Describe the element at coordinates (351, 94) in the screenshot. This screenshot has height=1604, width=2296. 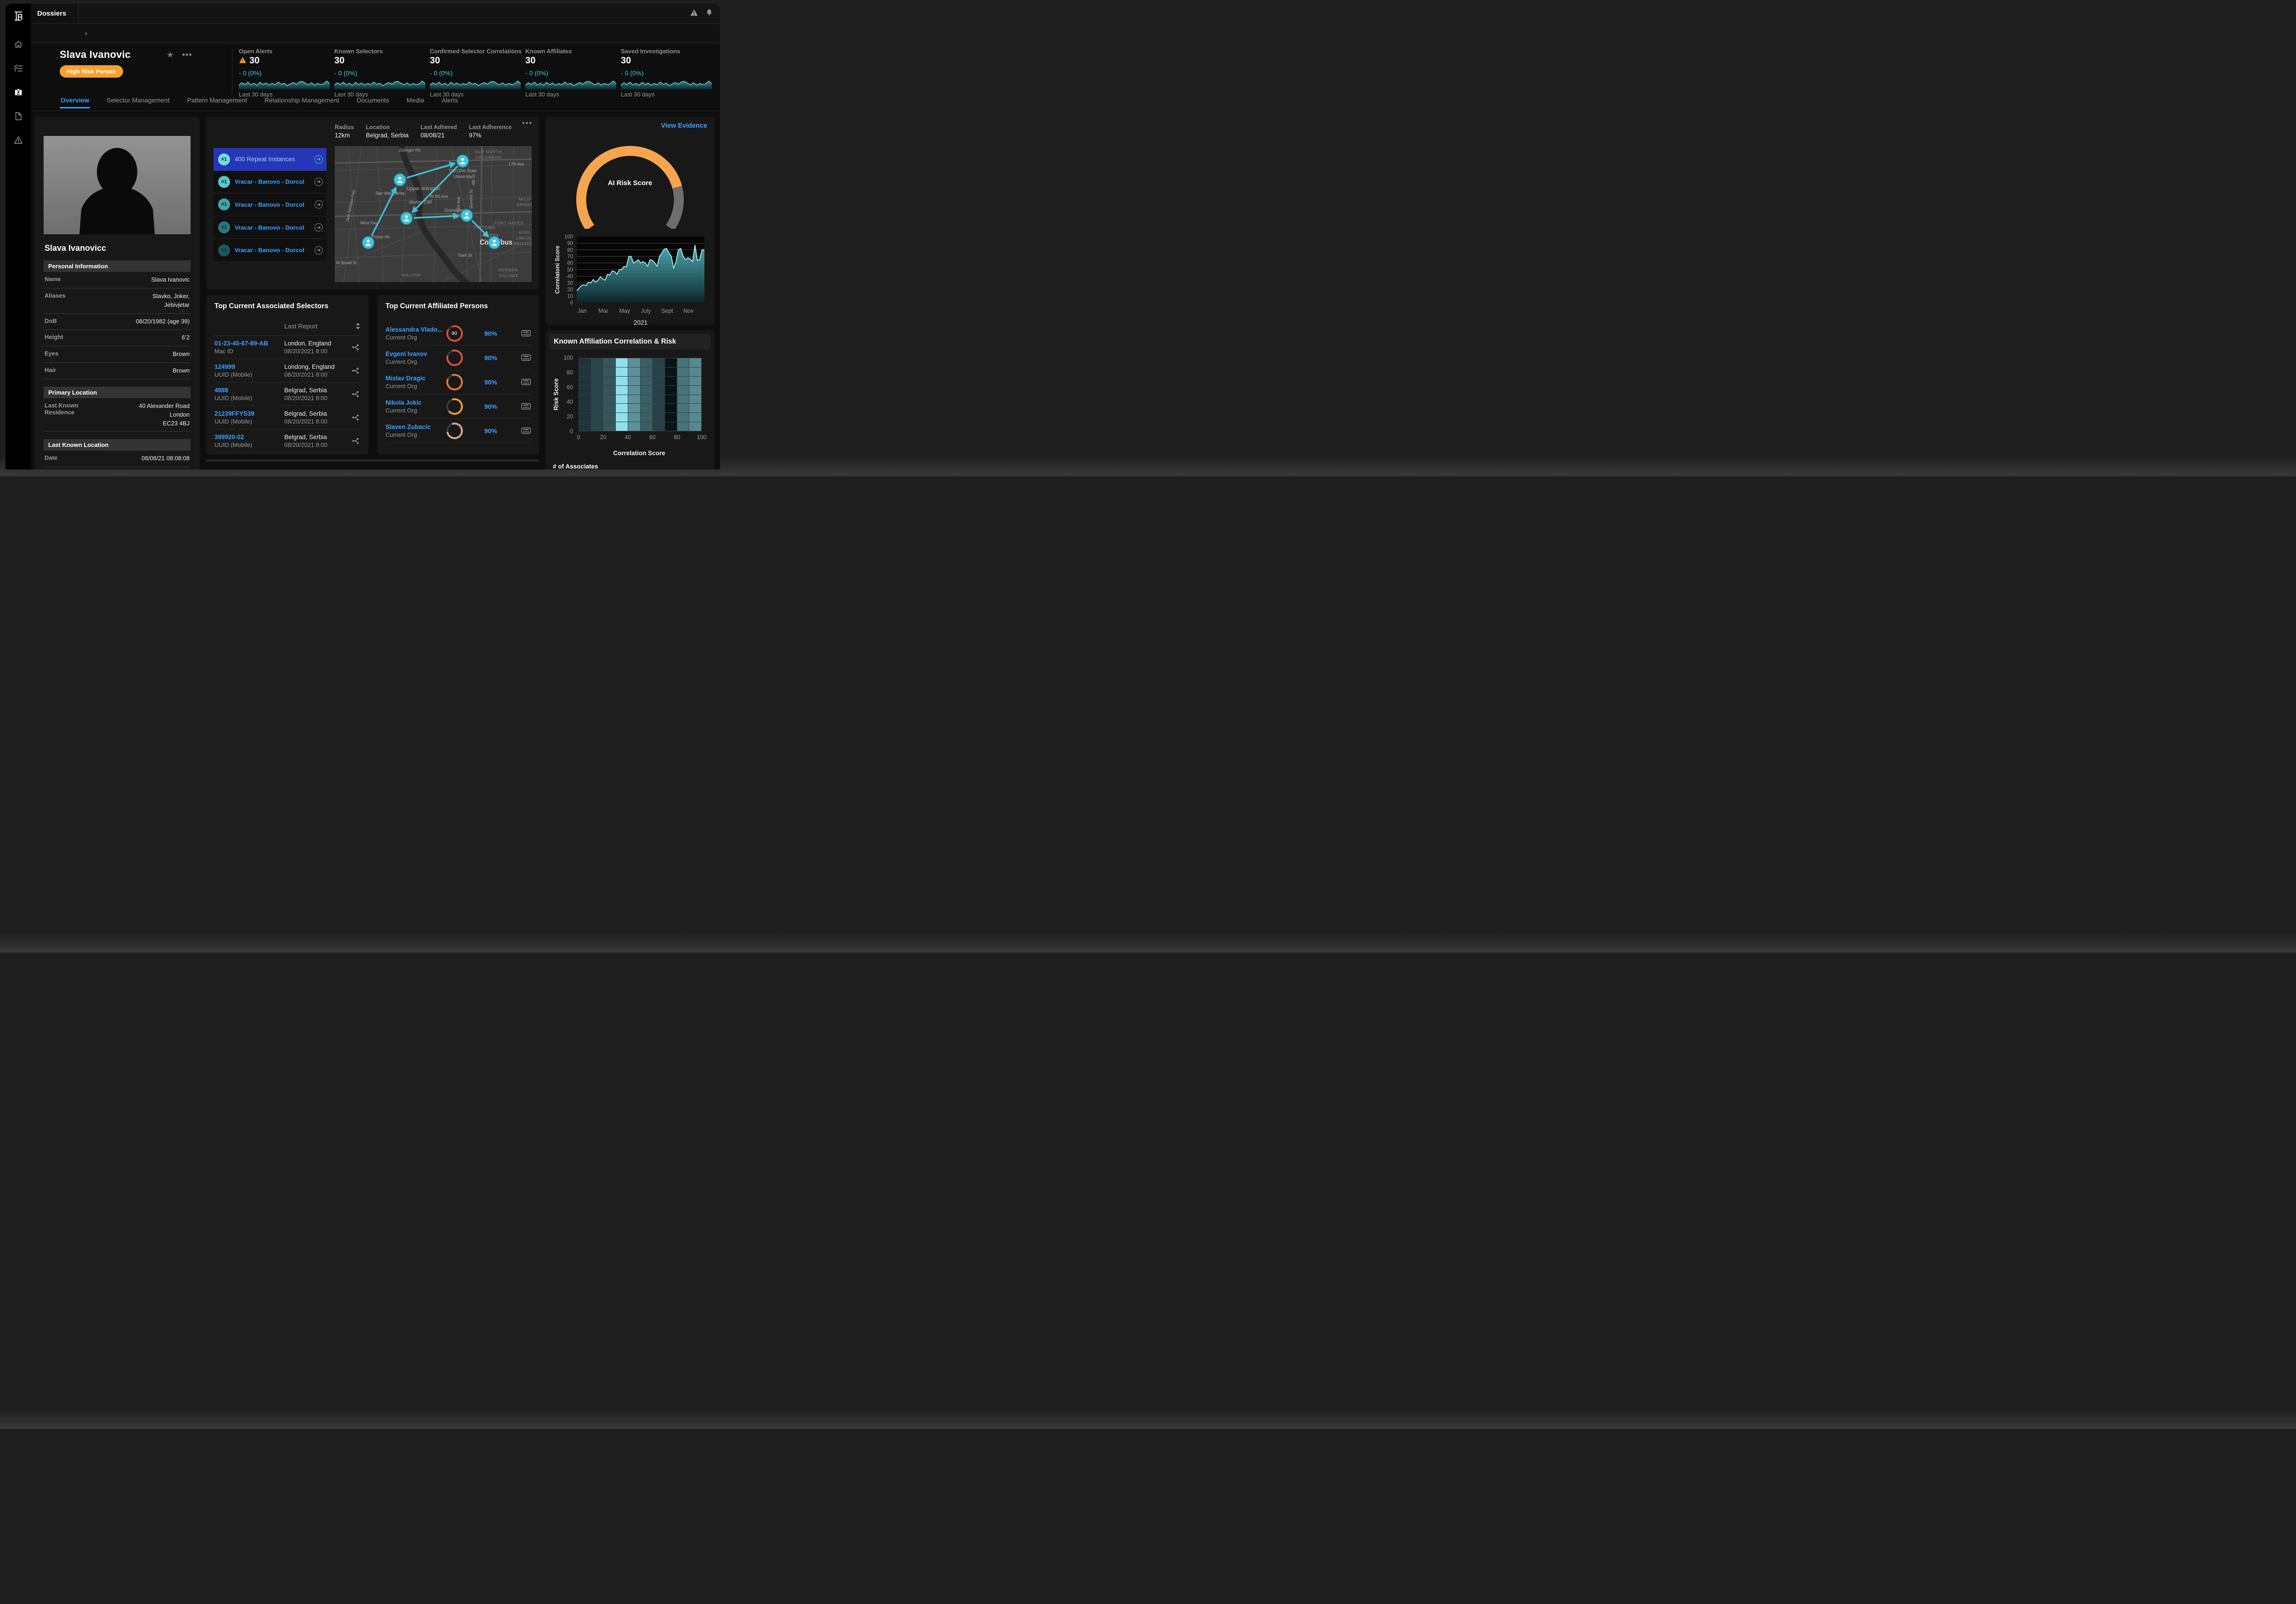
I see `stat-caption: Last 30 days` at that location.